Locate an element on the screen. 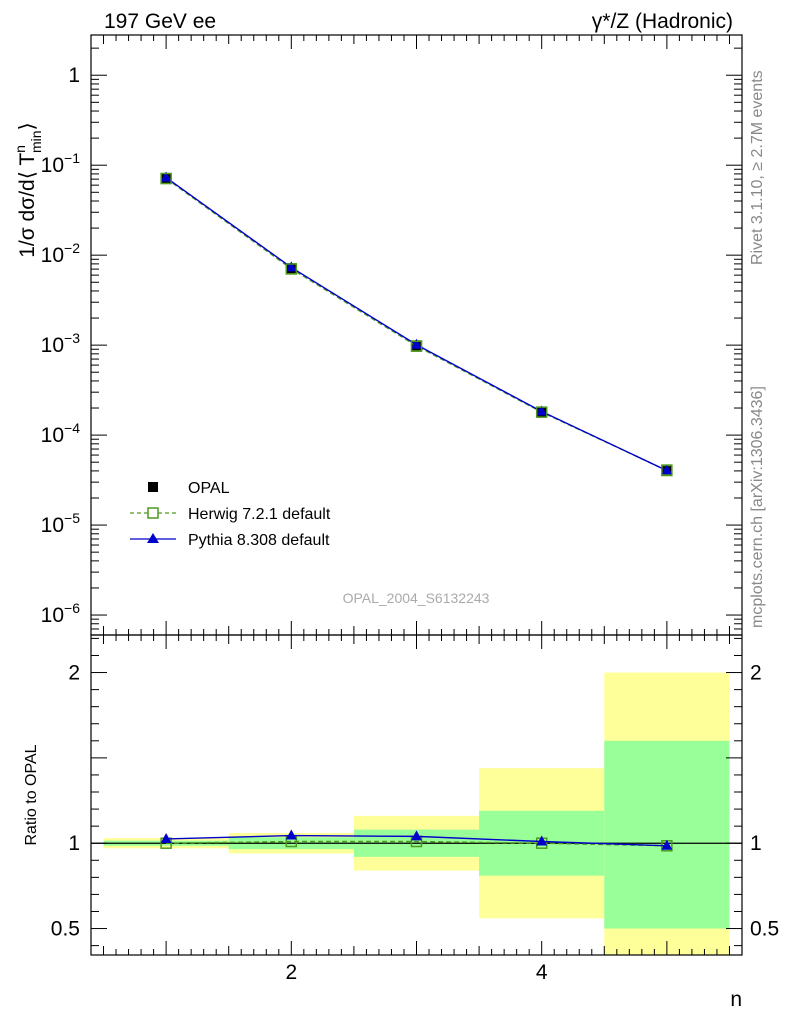 This screenshot has height=1024, width=786. y-axis-label-close: ⟩ is located at coordinates (27, 126).